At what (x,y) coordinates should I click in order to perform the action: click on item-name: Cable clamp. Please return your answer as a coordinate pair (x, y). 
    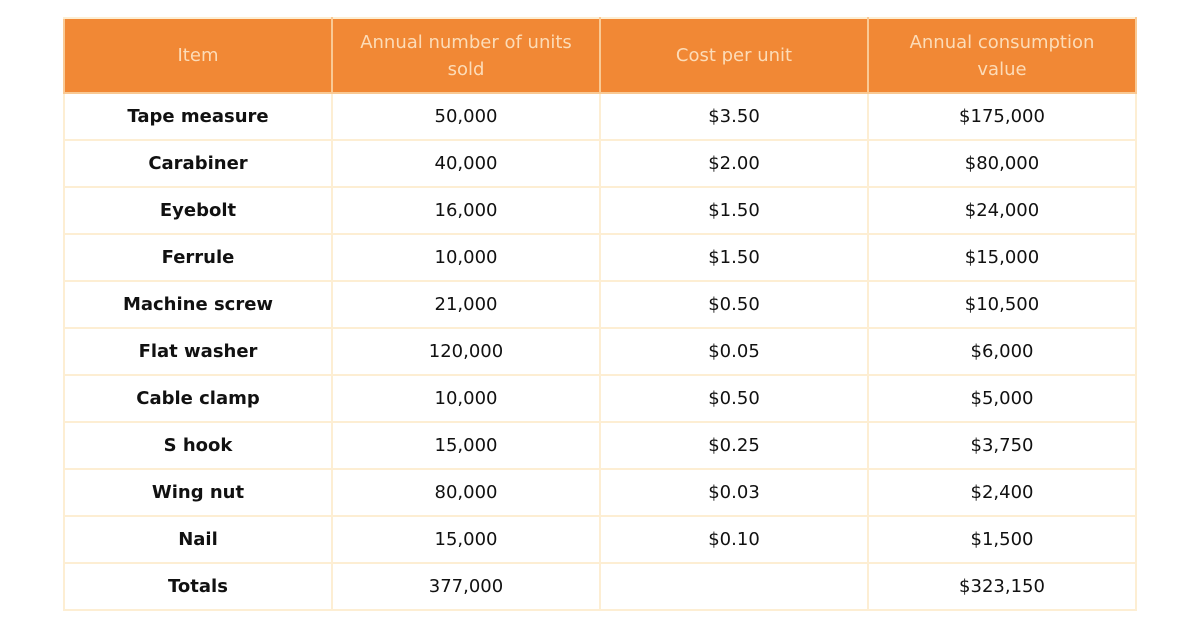
    Looking at the image, I should click on (198, 398).